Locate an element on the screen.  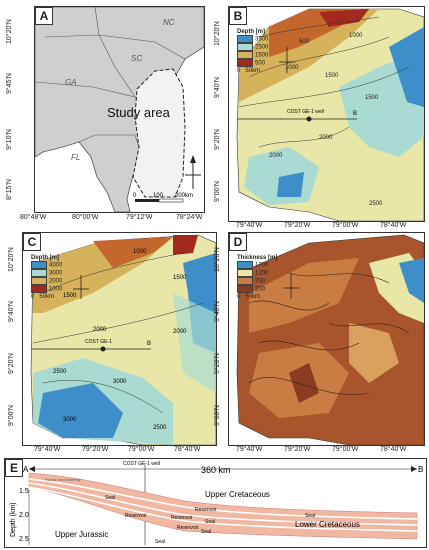
end-b: B is located at coordinates (420, 469).